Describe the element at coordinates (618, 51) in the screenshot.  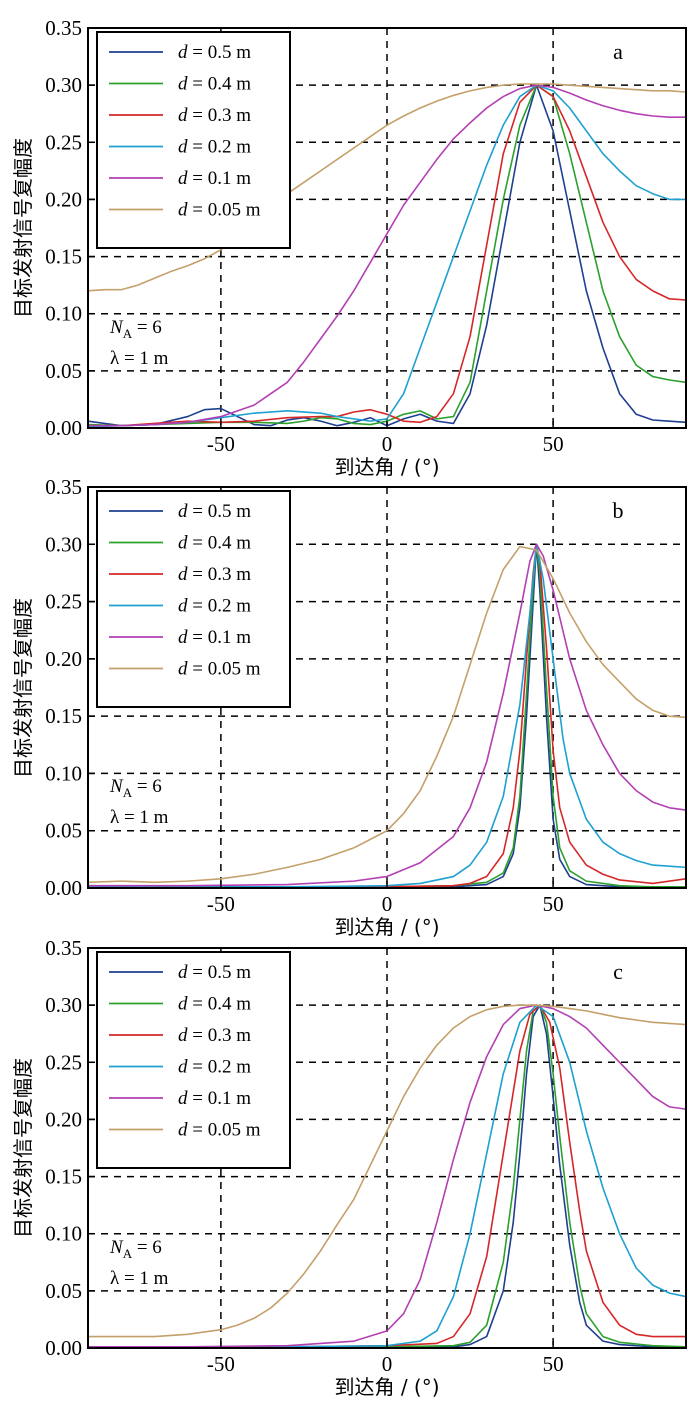
I see `panel-letter: a` at that location.